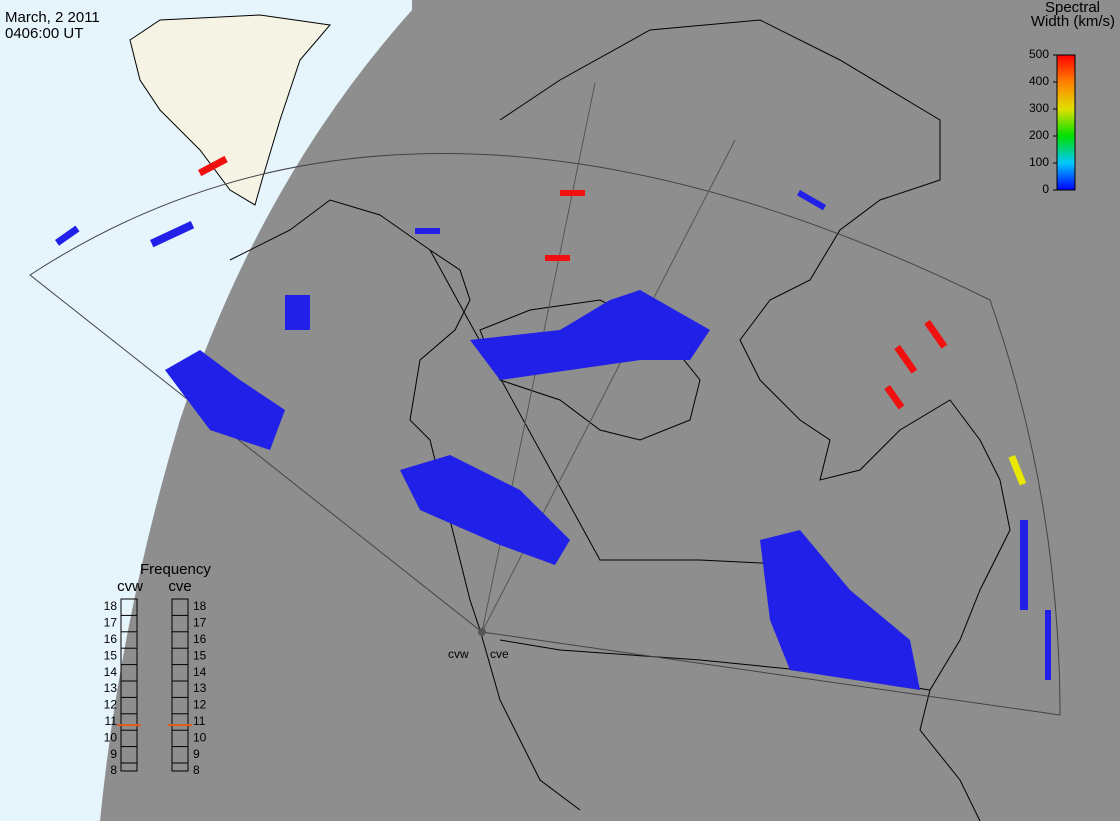 Image resolution: width=1120 pixels, height=821 pixels. Describe the element at coordinates (1066, 122) in the screenshot. I see `colorbar` at that location.